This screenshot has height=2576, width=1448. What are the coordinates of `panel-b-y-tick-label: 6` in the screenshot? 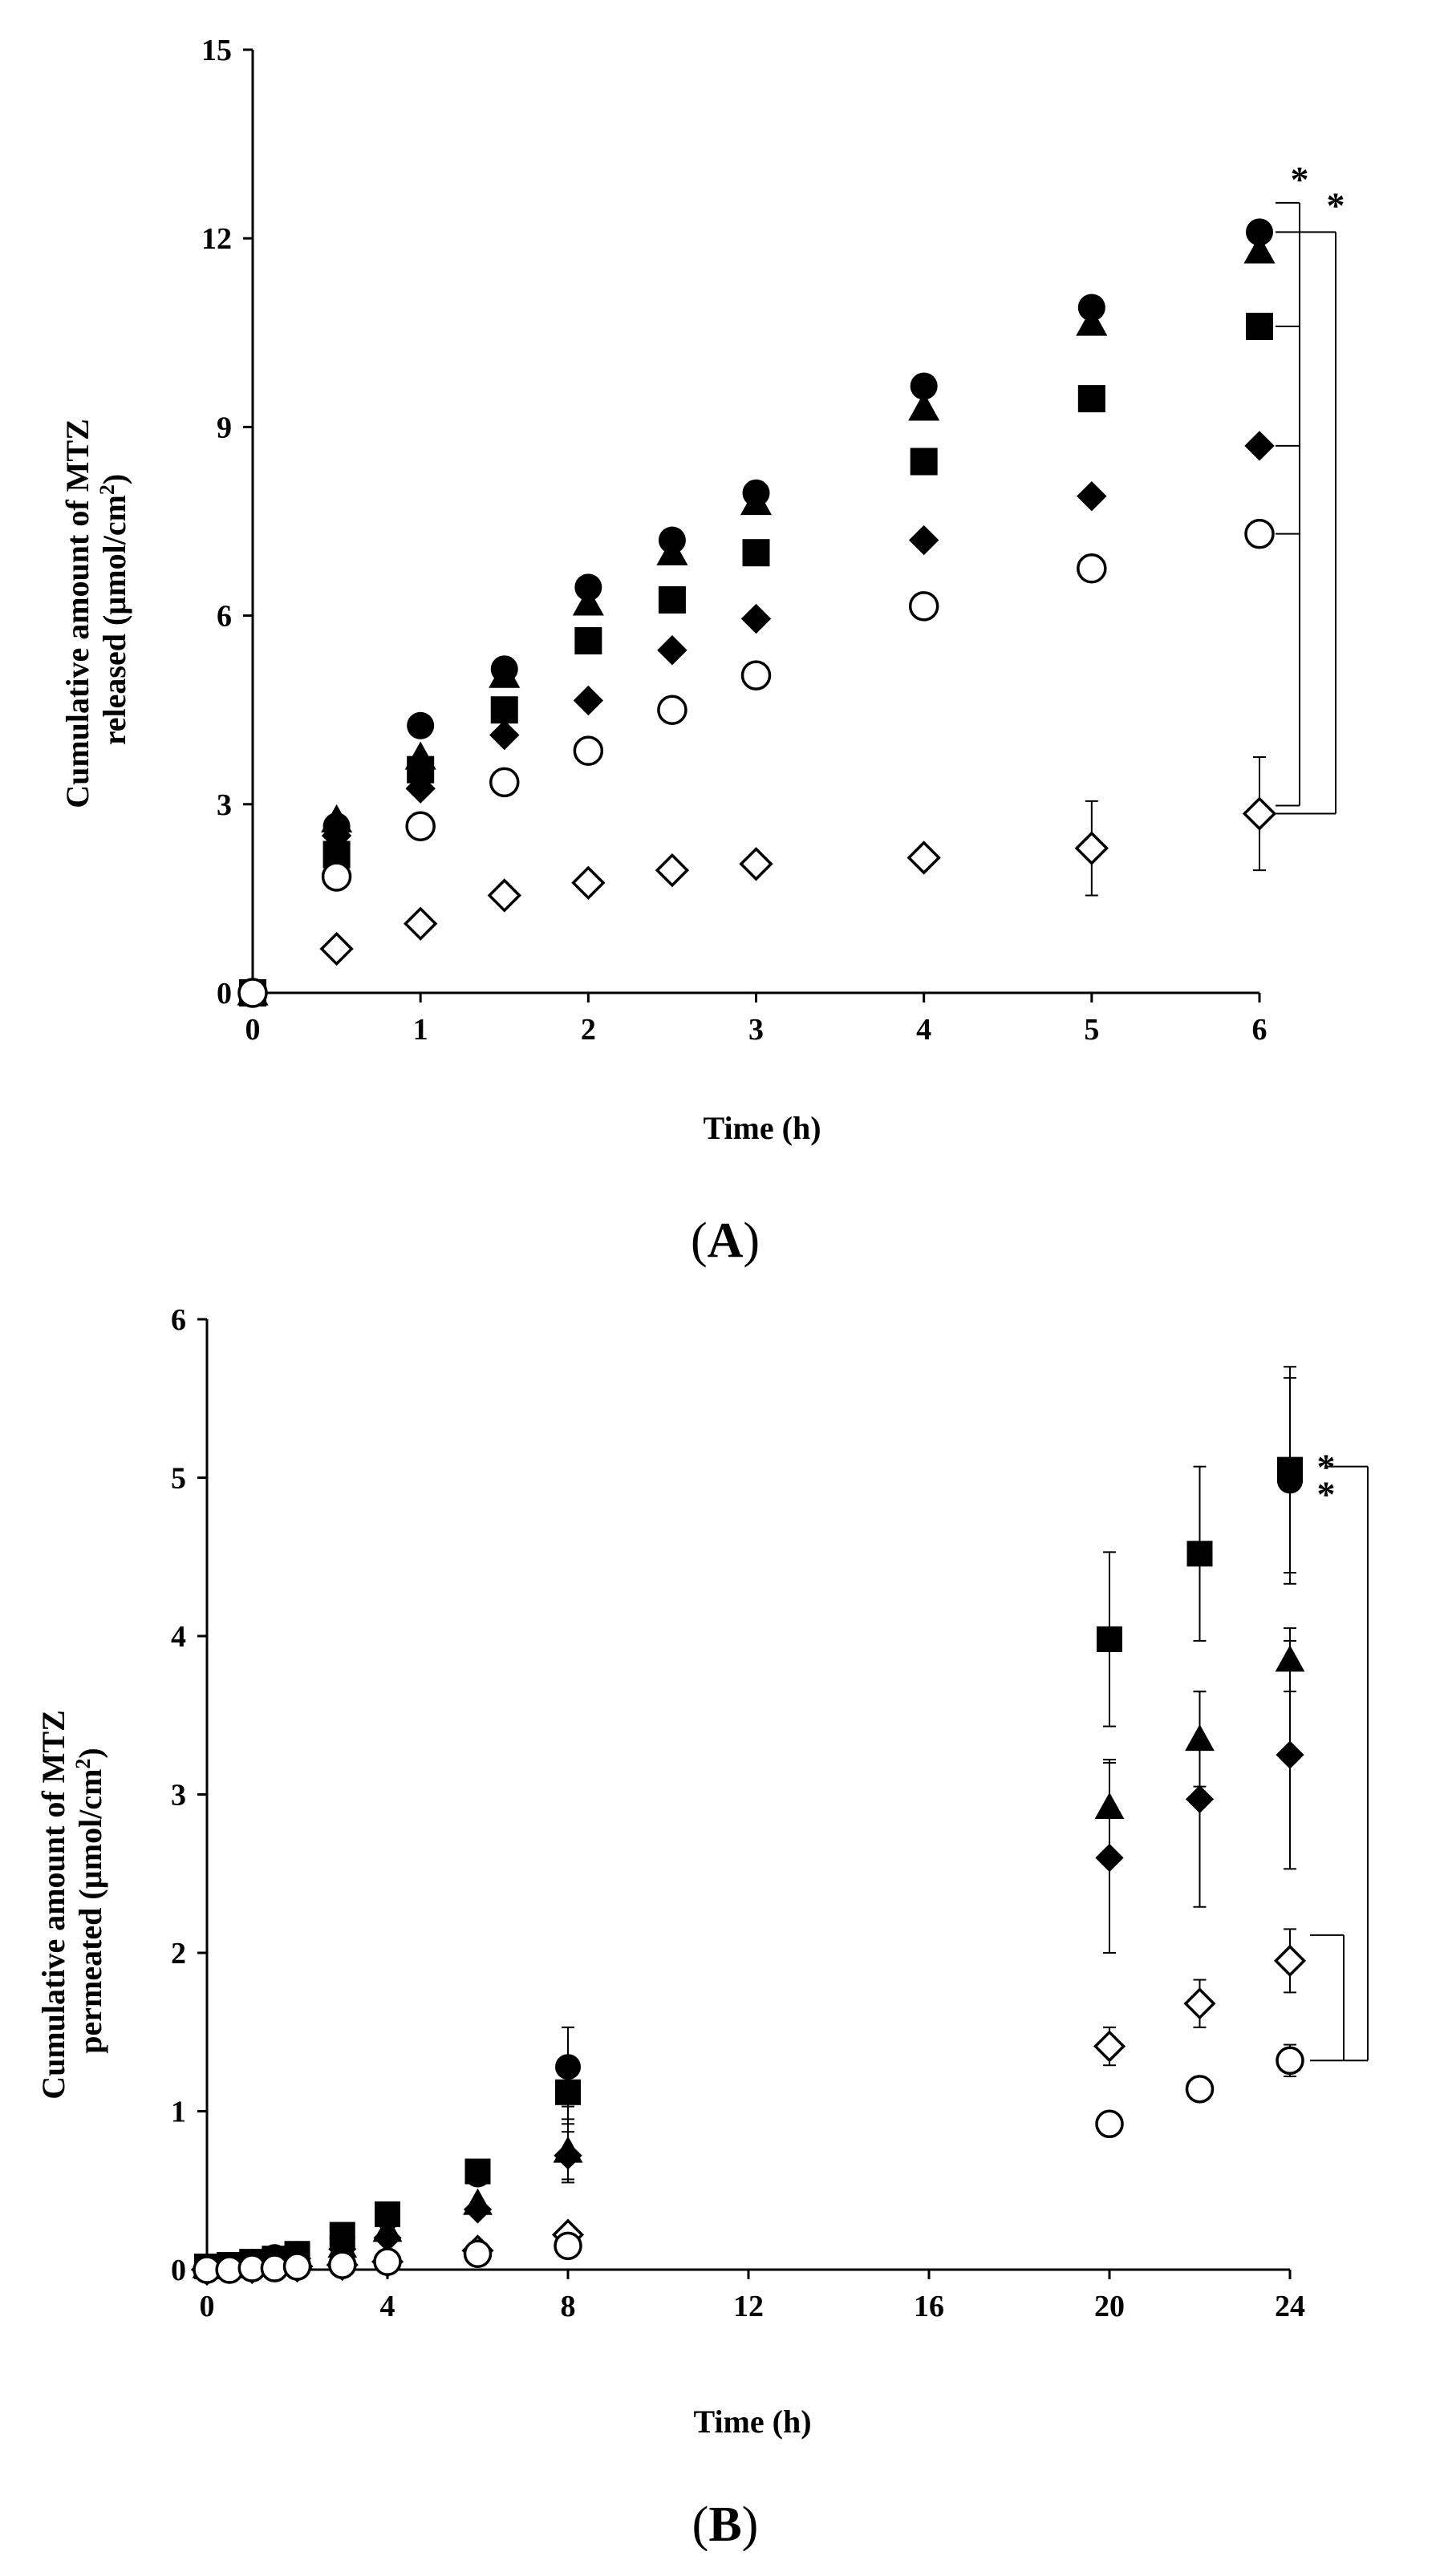 It's located at (178, 1320).